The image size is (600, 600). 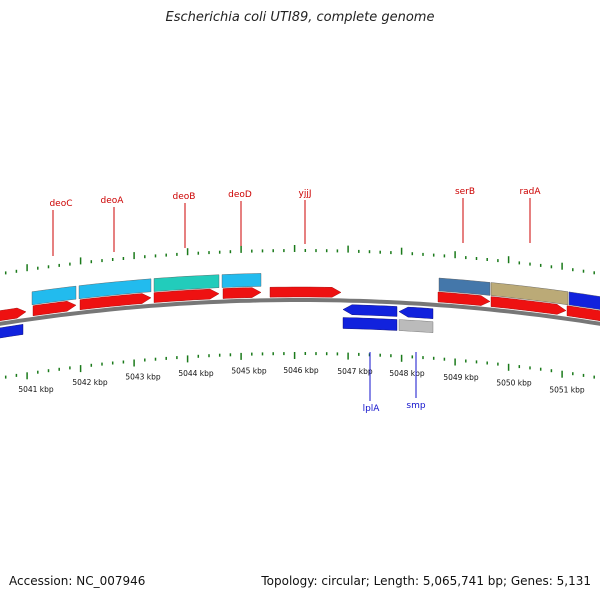 What do you see at coordinates (300, 17) in the screenshot?
I see `map-title: Escherichia coli UTI89, complete genome` at bounding box center [300, 17].